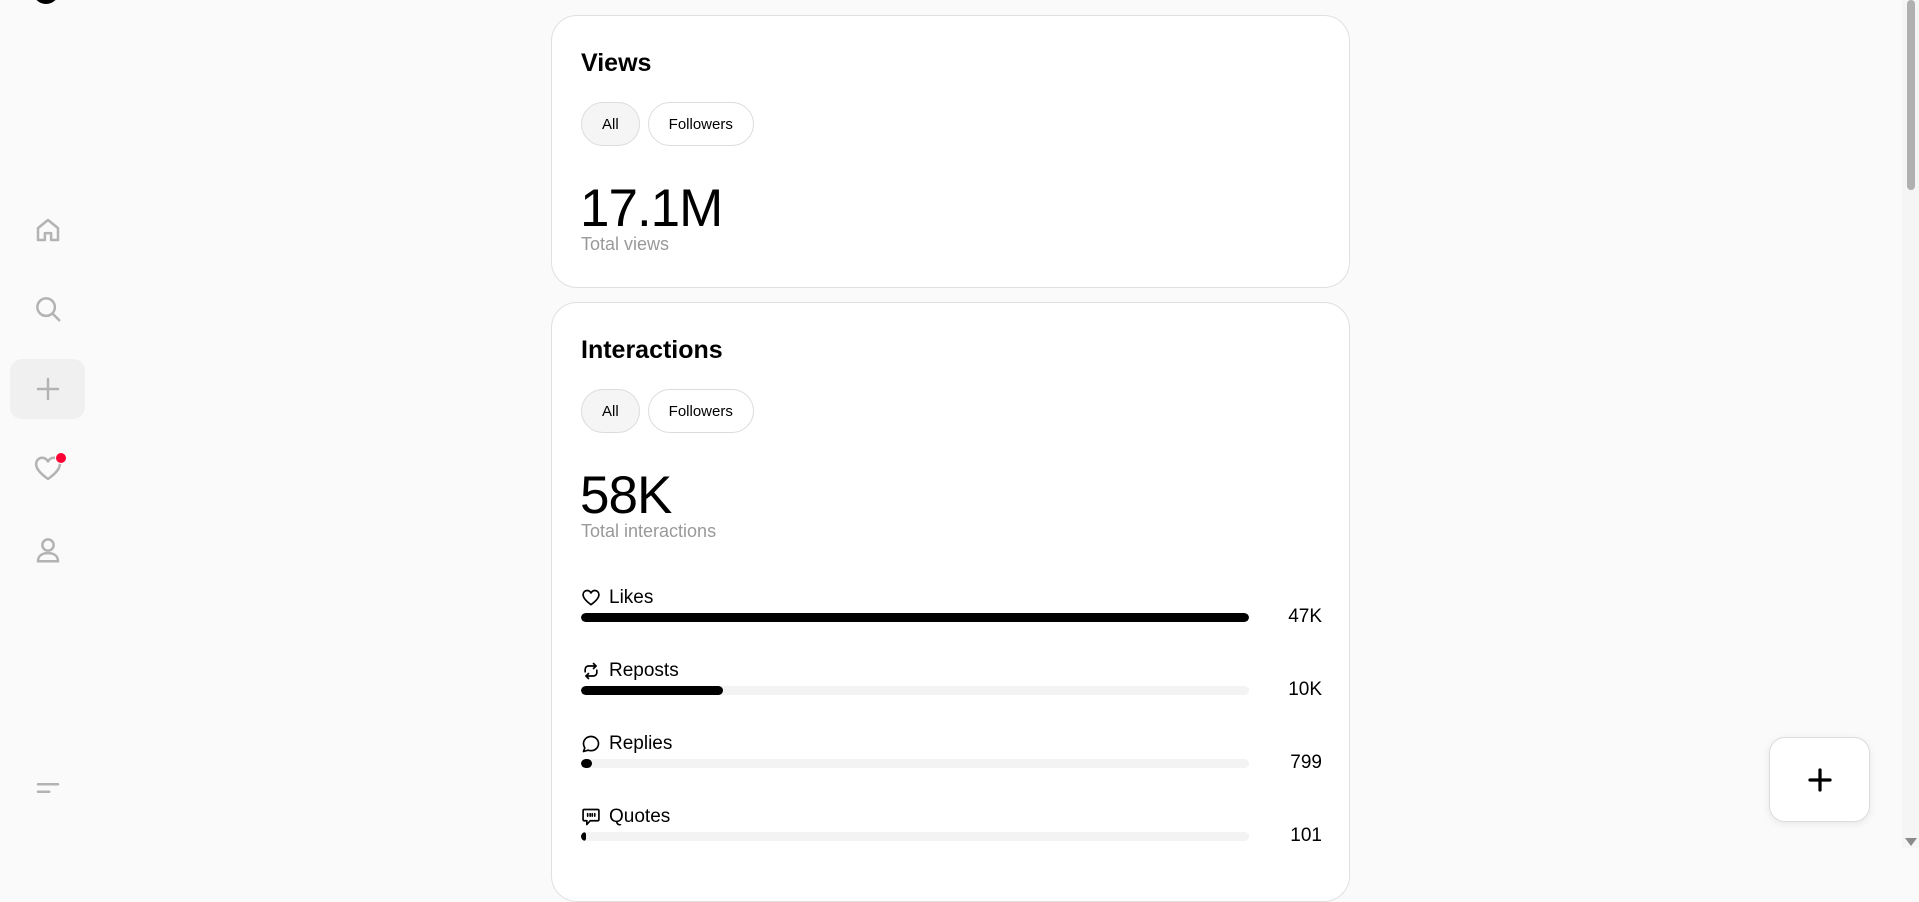 The image size is (1919, 902). I want to click on logo-icon, so click(46, 2).